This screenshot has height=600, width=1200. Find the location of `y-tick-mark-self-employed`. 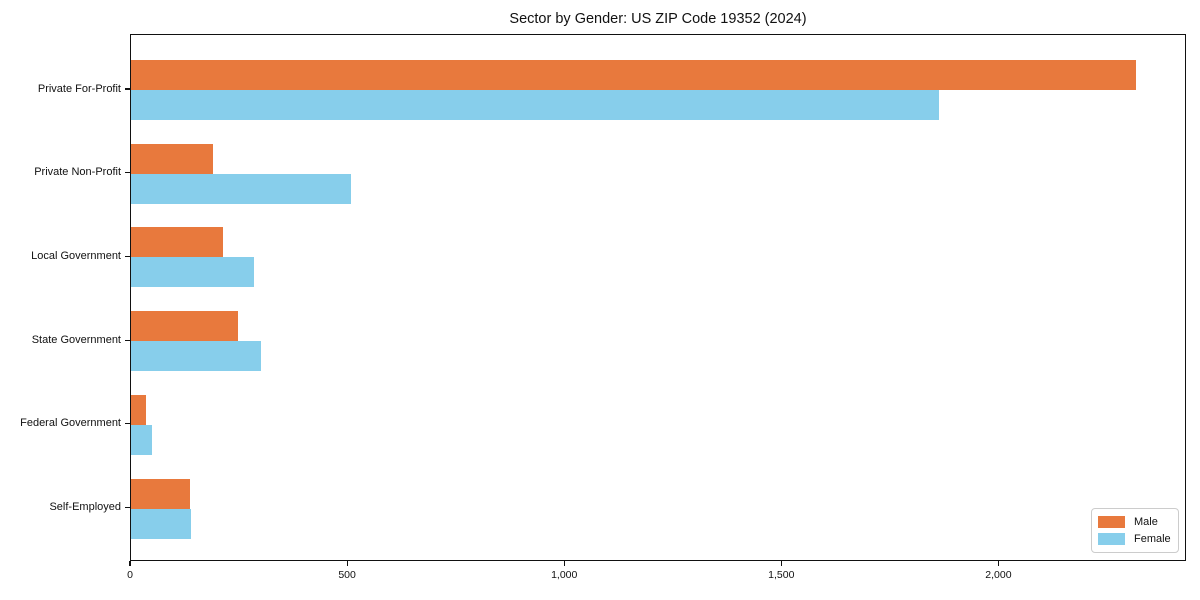

y-tick-mark-self-employed is located at coordinates (127, 507).